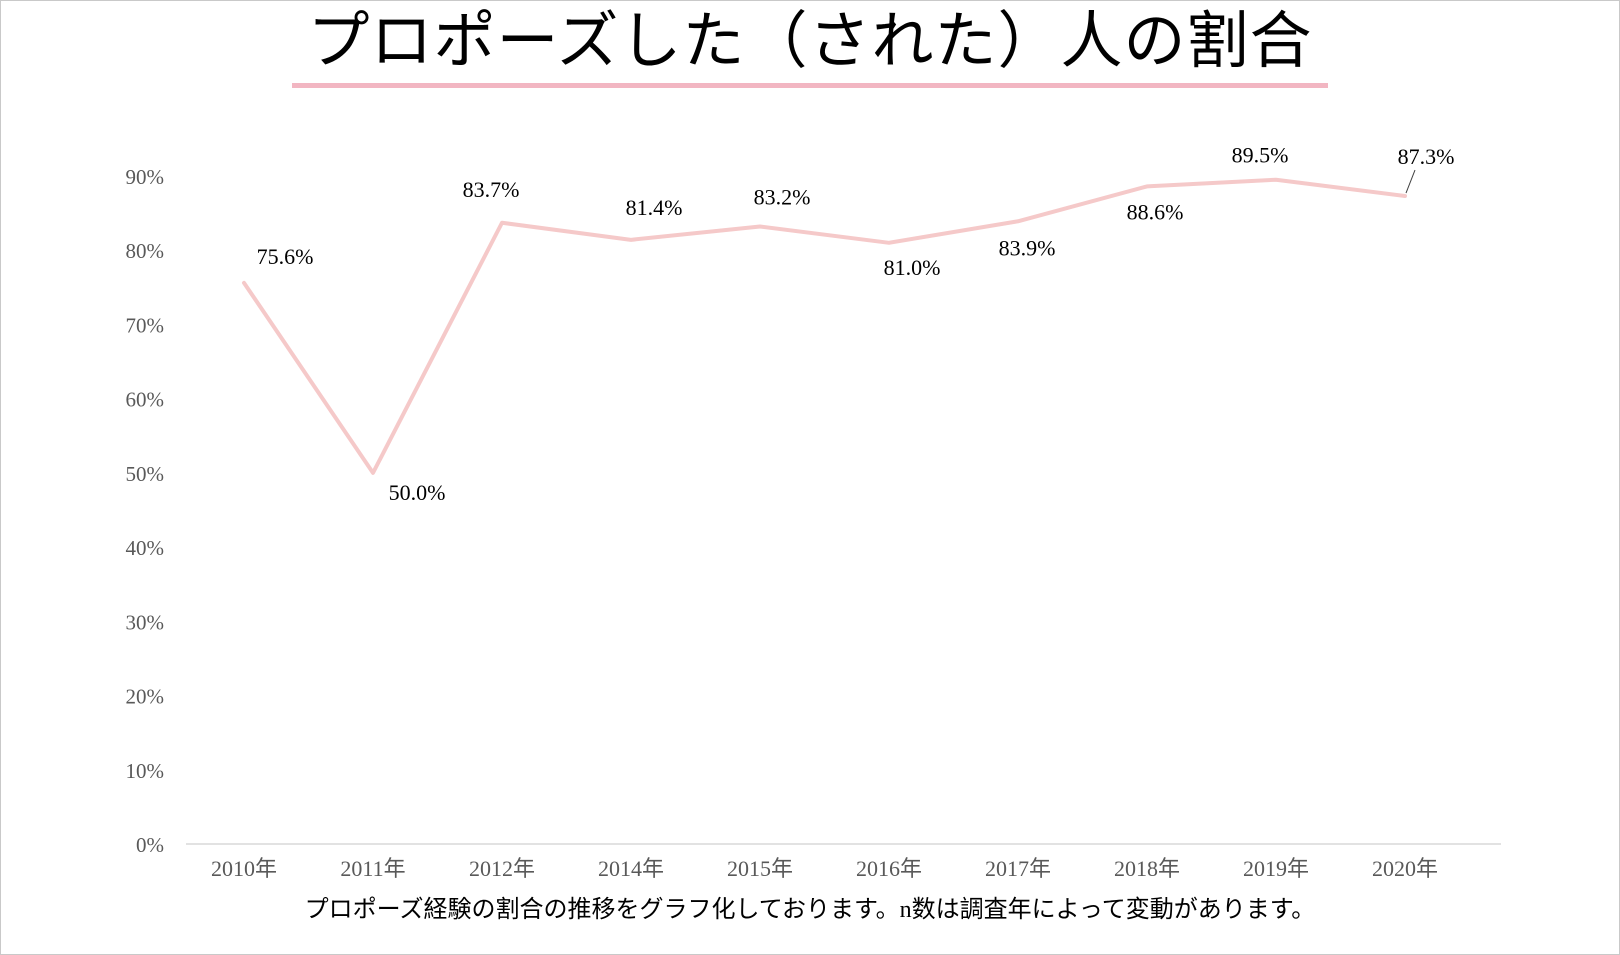  I want to click on y-tick-label: 50%, so click(145, 474).